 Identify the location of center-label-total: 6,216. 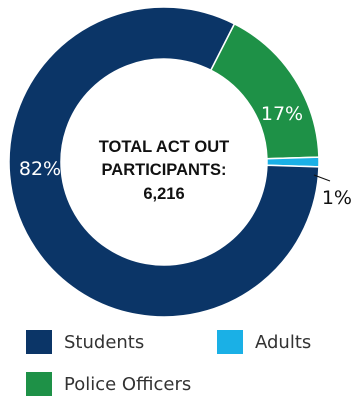
(163, 194).